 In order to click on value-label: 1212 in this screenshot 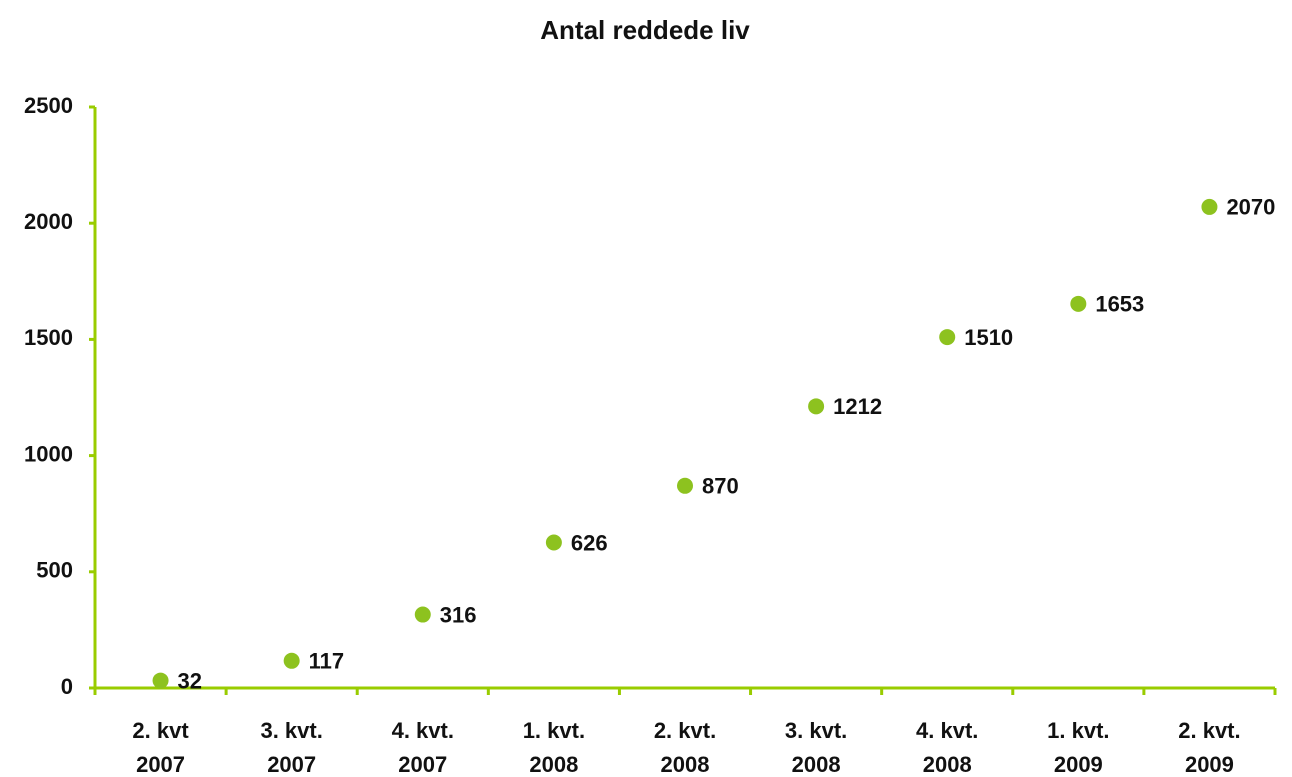, I will do `click(857, 406)`.